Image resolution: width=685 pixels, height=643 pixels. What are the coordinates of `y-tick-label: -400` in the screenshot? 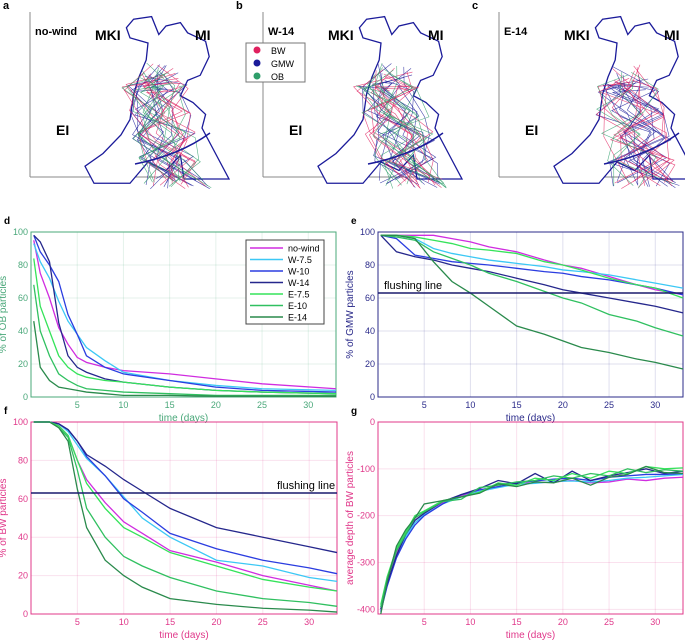 It's located at (366, 609).